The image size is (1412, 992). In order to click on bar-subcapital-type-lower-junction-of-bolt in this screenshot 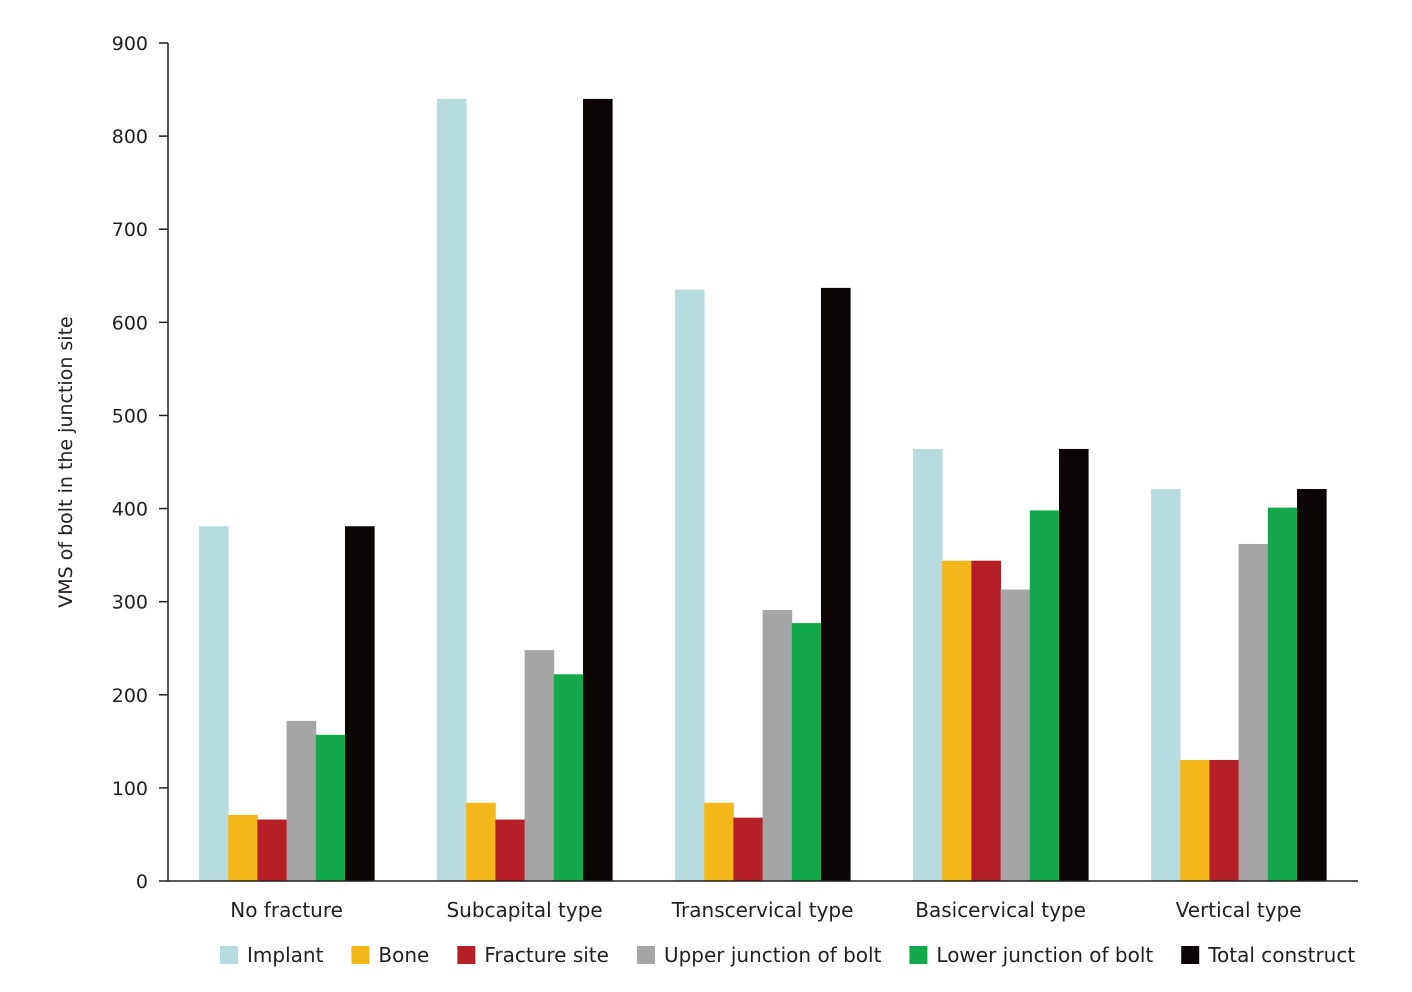, I will do `click(568, 777)`.